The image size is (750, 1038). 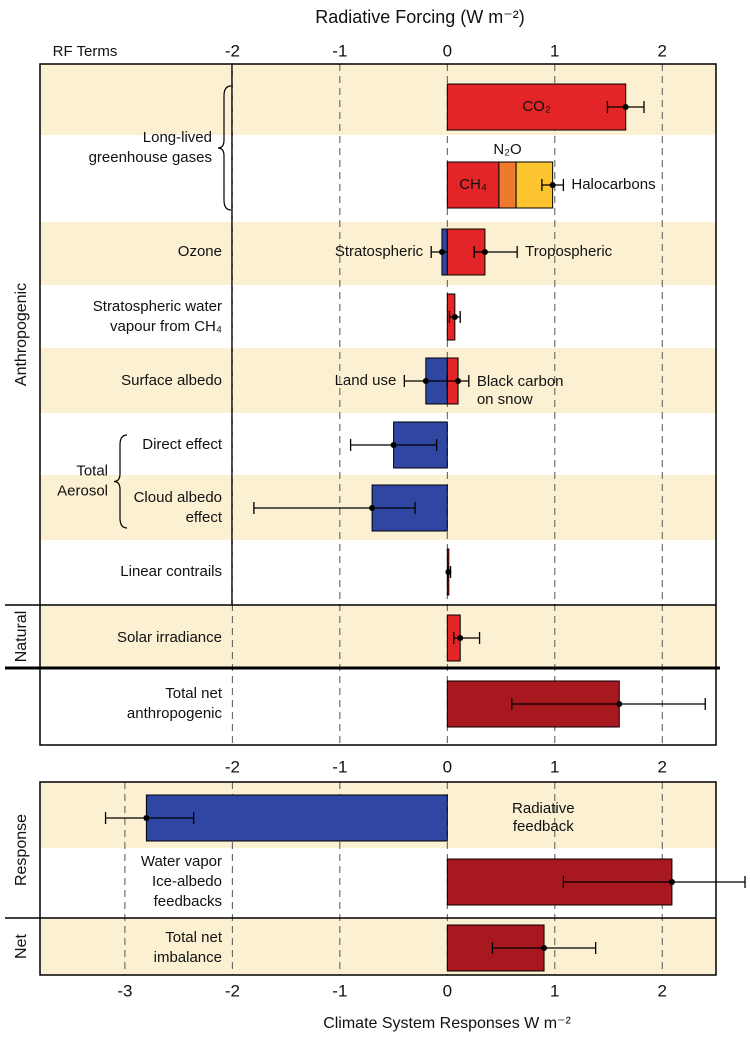 I want to click on section-label-group: Natural, so click(x=21, y=637).